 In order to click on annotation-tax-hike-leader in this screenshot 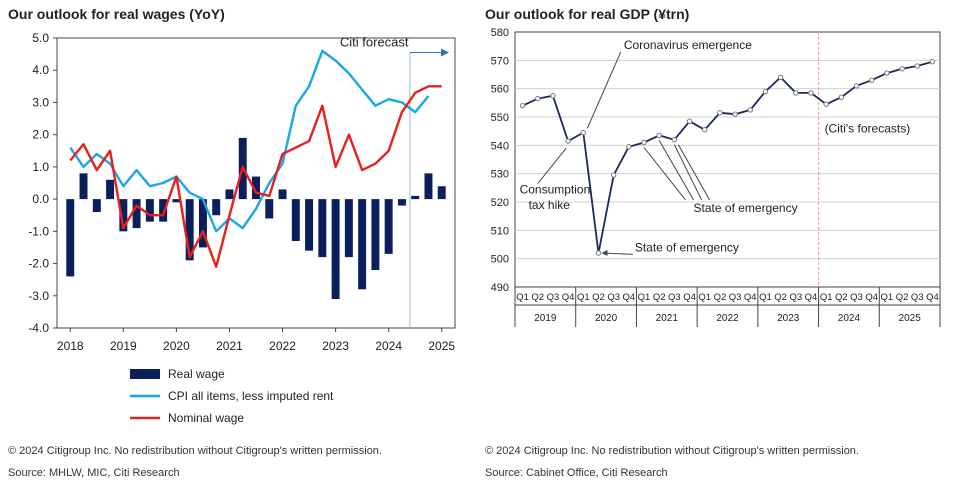, I will do `click(552, 165)`.